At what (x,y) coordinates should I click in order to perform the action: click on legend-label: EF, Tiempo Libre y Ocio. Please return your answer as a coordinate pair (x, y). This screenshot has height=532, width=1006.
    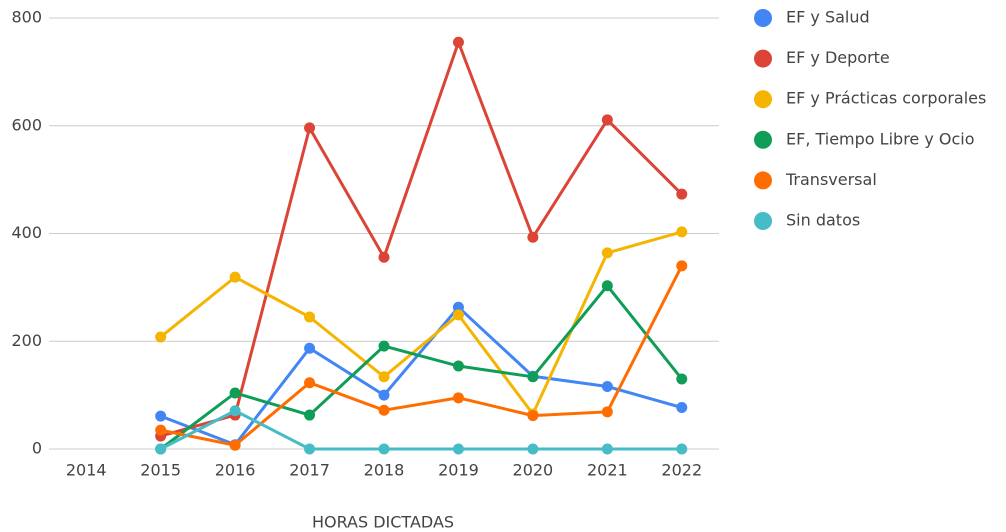
    Looking at the image, I should click on (880, 138).